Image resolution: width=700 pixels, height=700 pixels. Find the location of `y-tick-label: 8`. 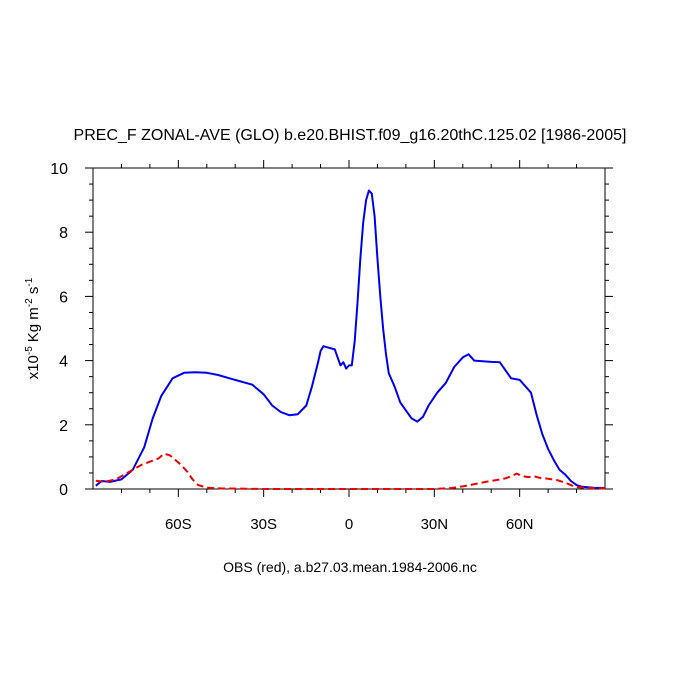

y-tick-label: 8 is located at coordinates (63, 233).